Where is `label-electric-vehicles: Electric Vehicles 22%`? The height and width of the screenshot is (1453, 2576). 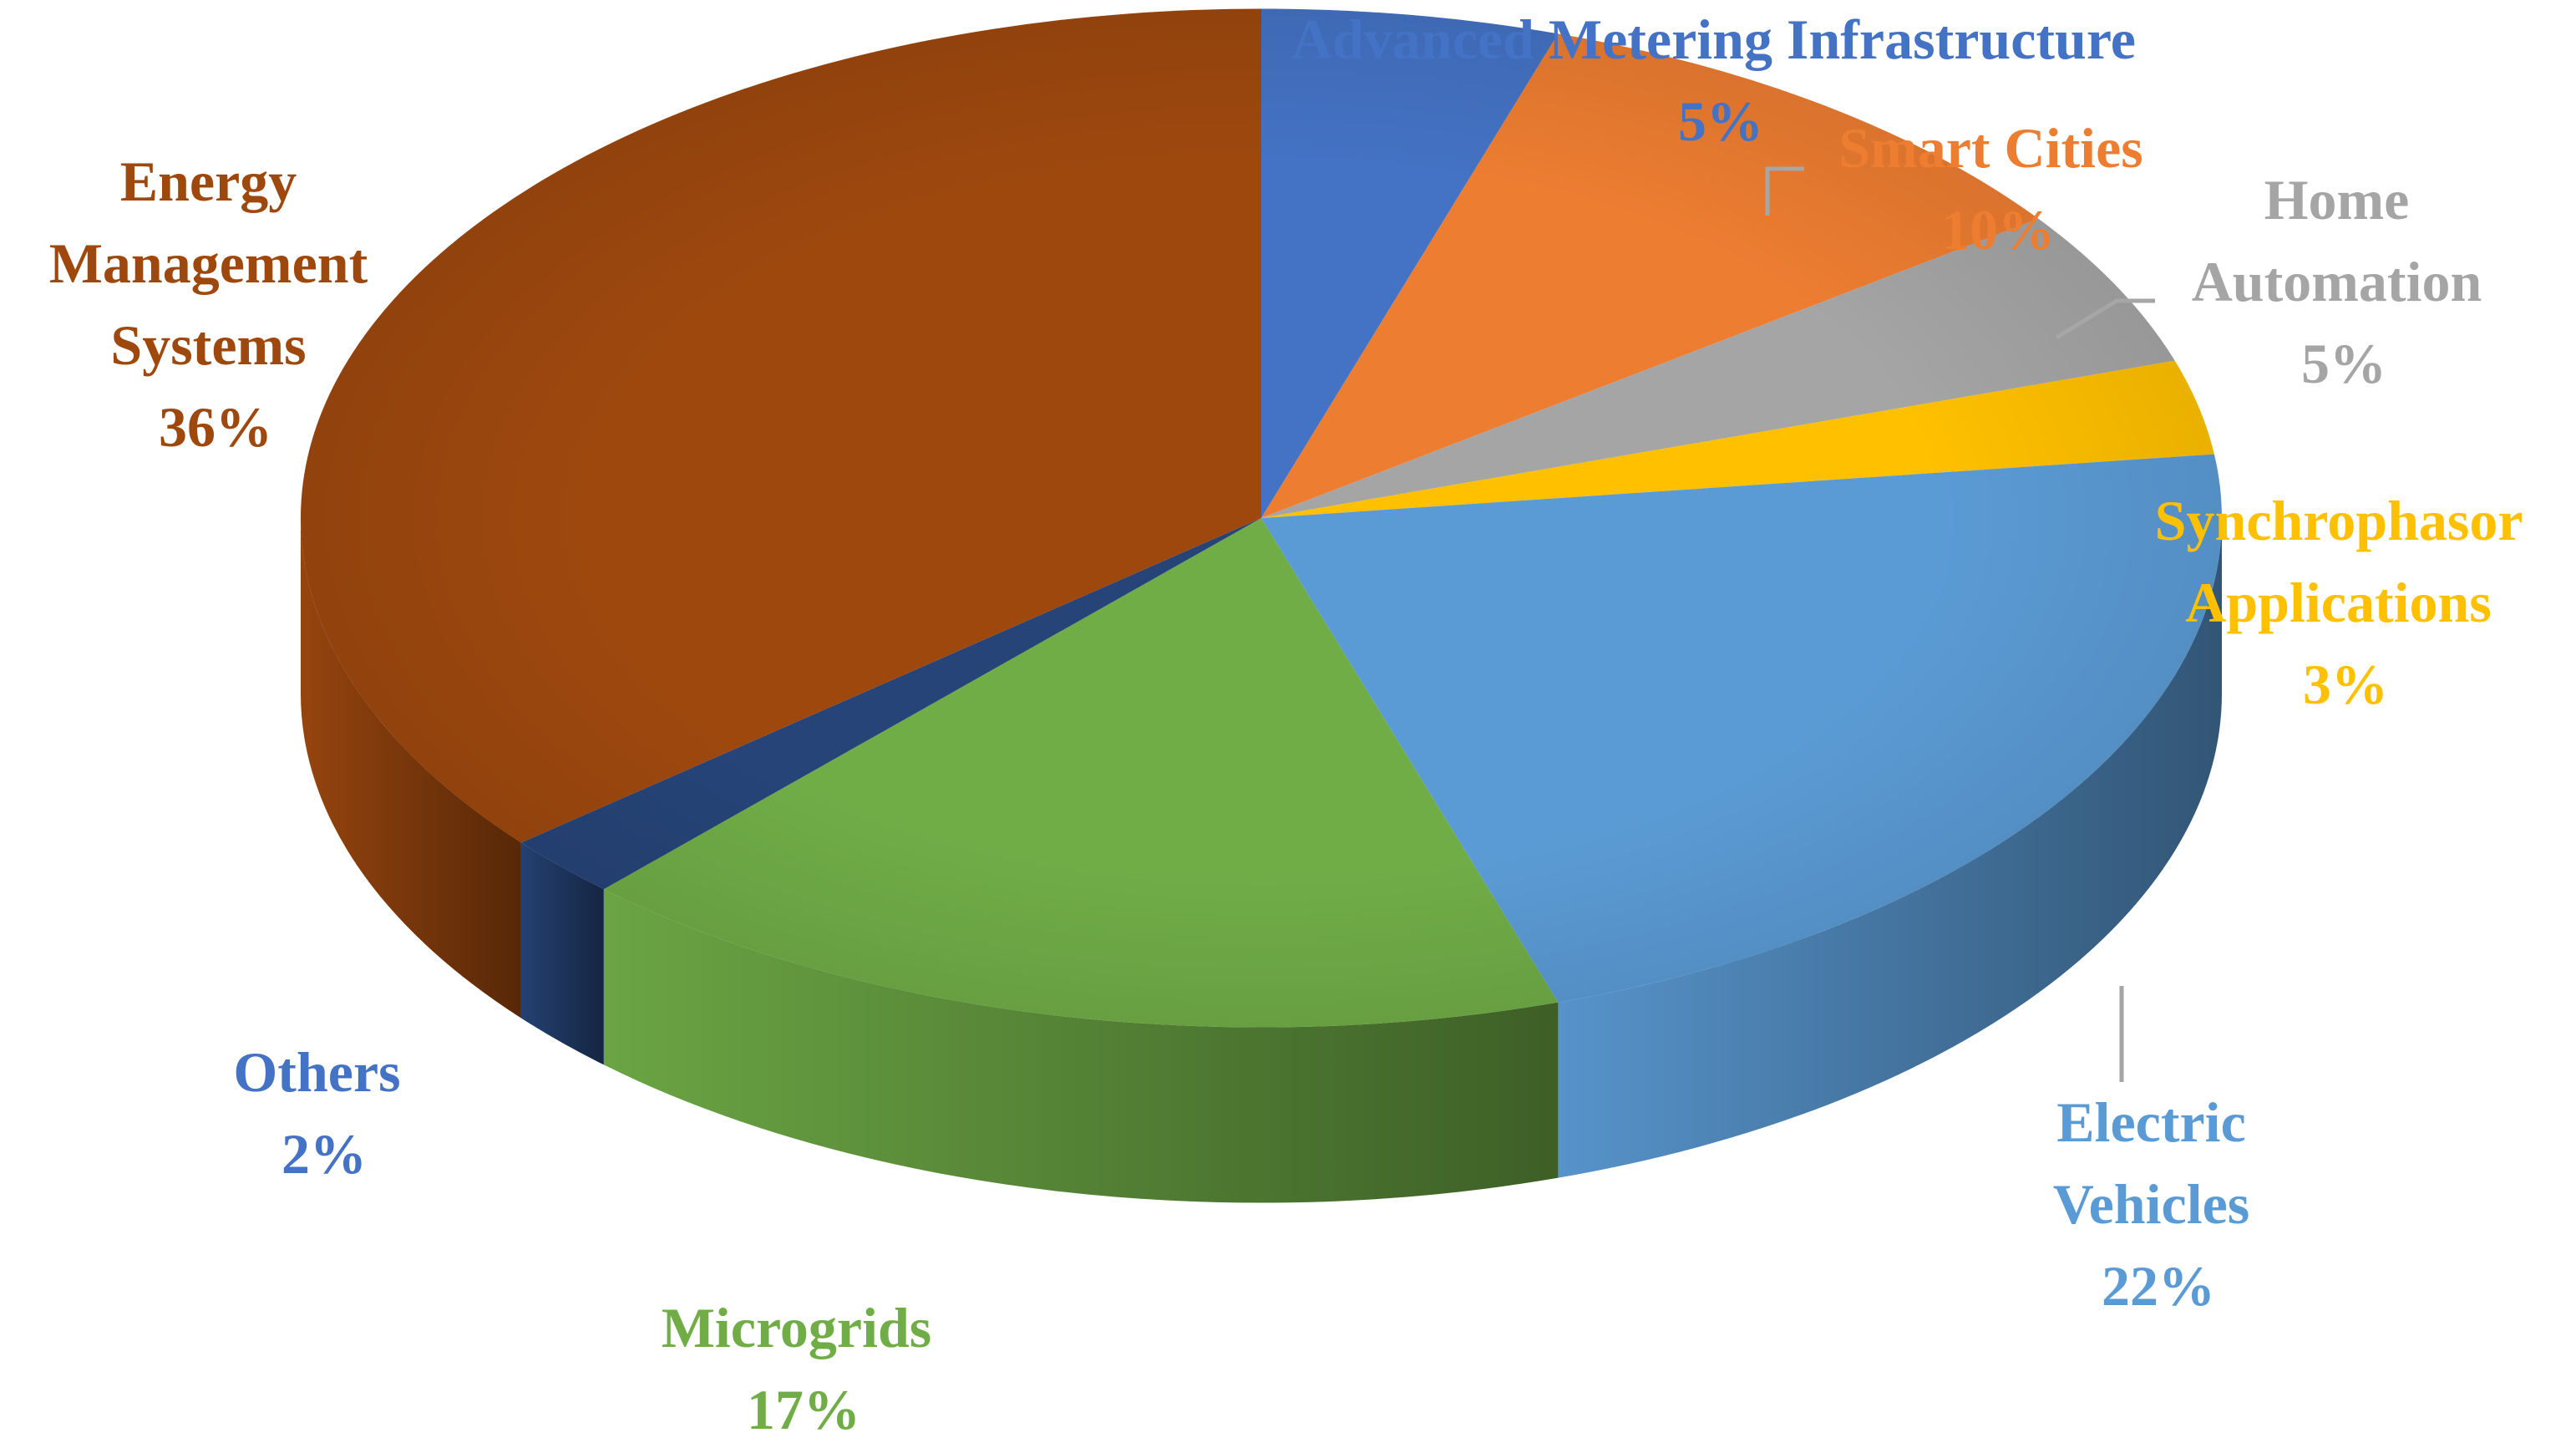 label-electric-vehicles: Electric Vehicles 22% is located at coordinates (2158, 1204).